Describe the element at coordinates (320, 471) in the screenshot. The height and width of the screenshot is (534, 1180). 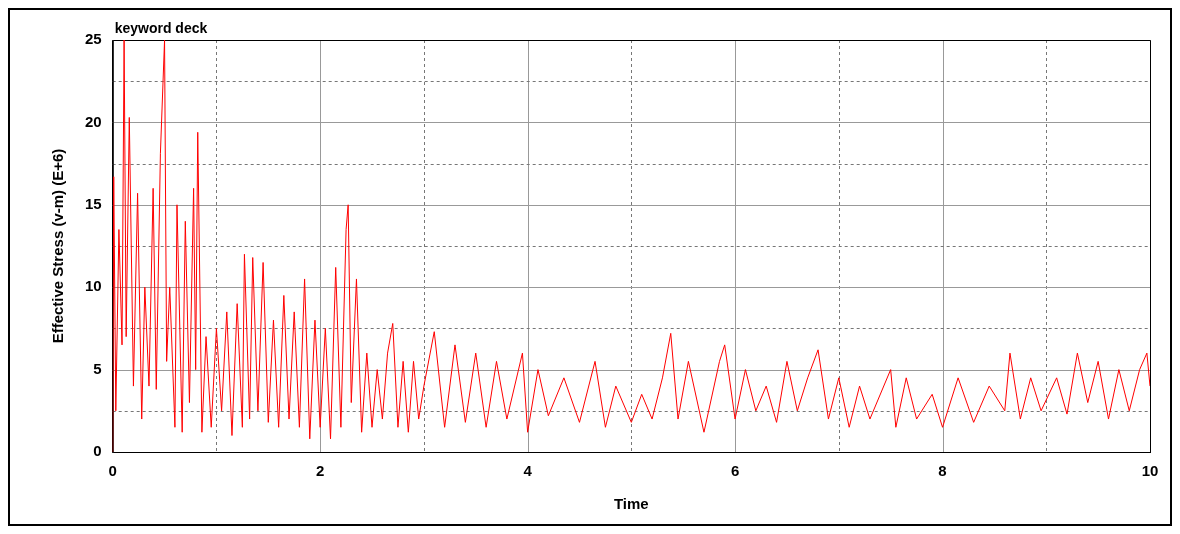
I see `x-tick-label: 2` at that location.